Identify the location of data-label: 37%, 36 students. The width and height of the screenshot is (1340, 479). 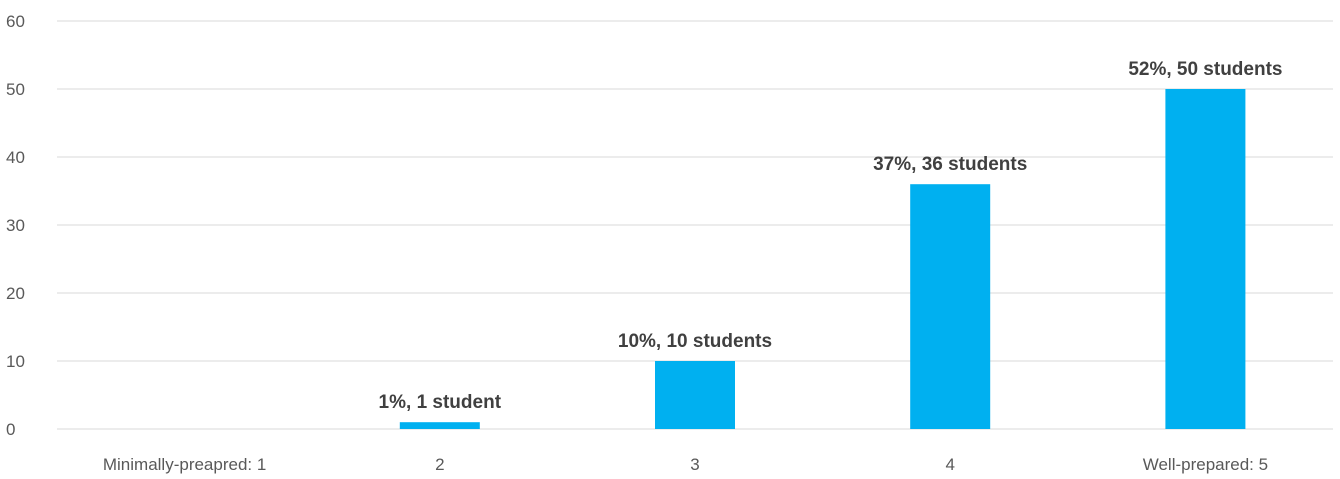
(950, 164).